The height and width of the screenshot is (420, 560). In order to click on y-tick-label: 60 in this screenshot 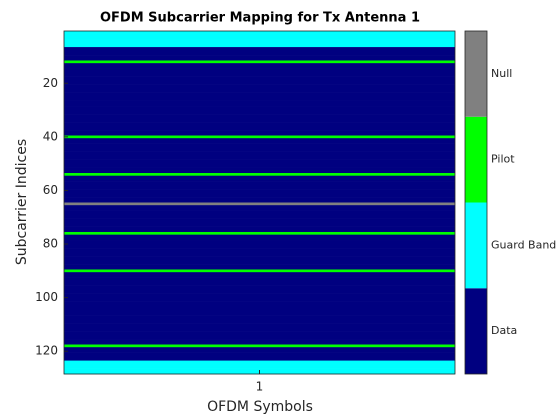, I will do `click(50, 190)`.